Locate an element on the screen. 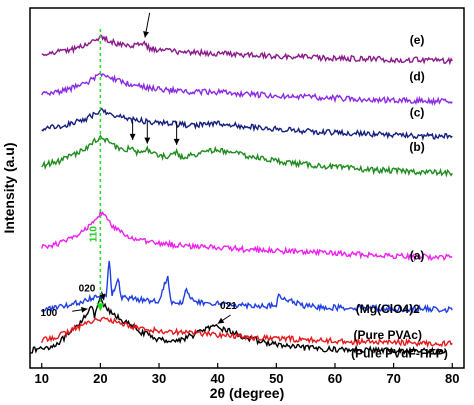 Image resolution: width=474 pixels, height=405 pixels. series-label: (Mg(ClO4)2 is located at coordinates (388, 309).